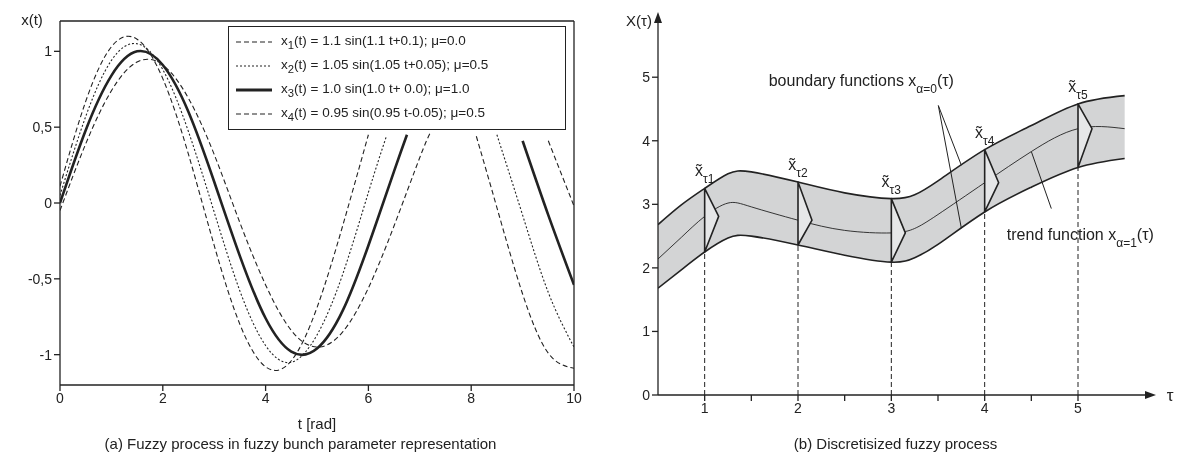 This screenshot has height=466, width=1197. Describe the element at coordinates (300, 443) in the screenshot. I see `text: (a) Fuzzy process in fuzzy bunch parameter representation` at that location.